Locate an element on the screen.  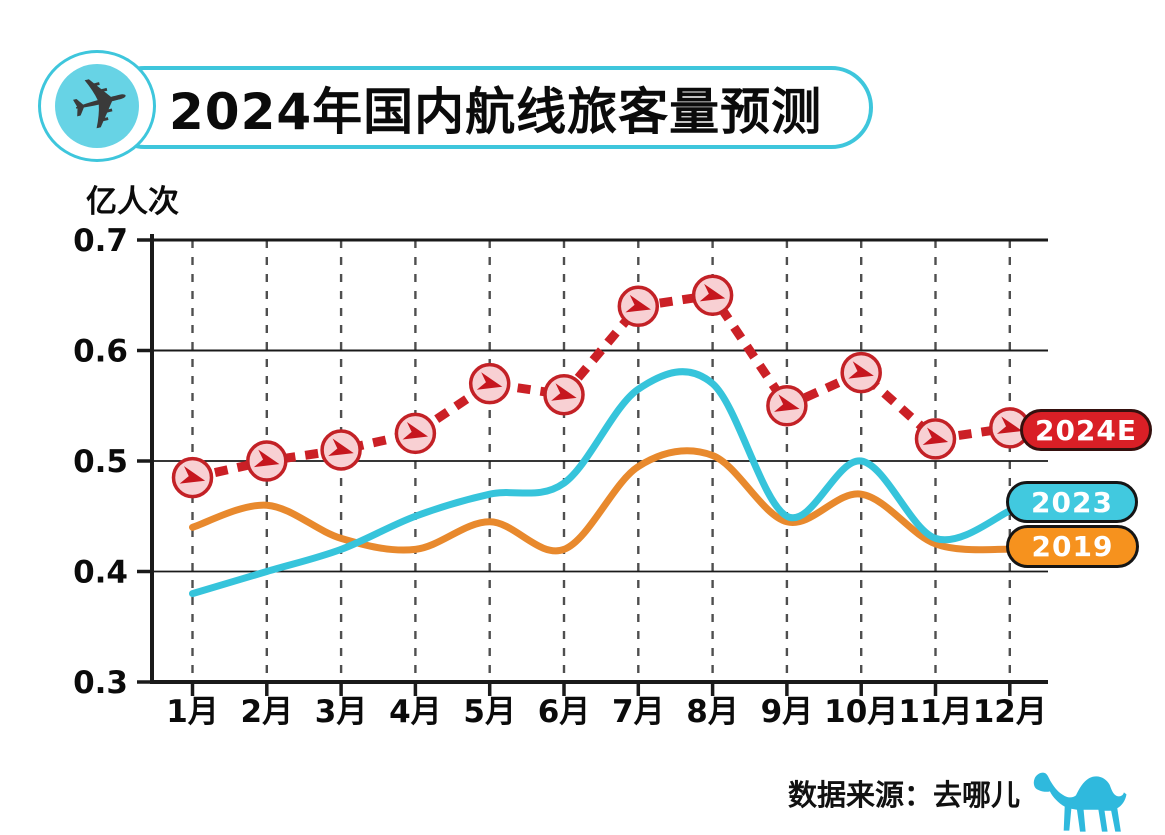
month-label: 1月 is located at coordinates (192, 712).